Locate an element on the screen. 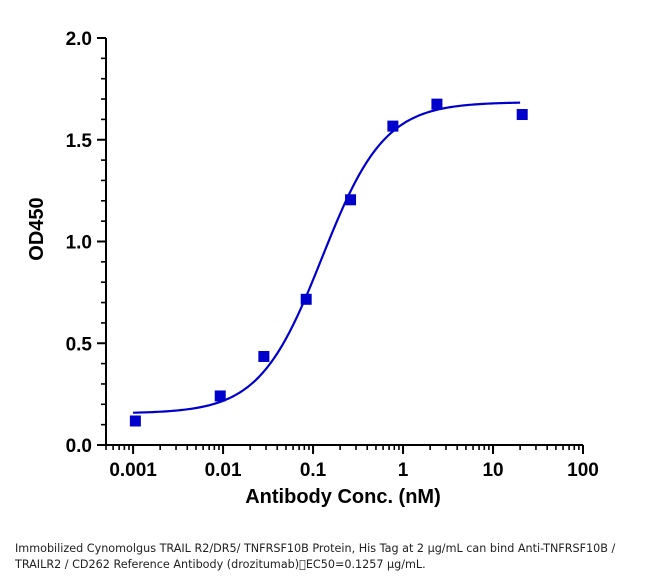 This screenshot has height=581, width=661. y-tick-label: 0.0 is located at coordinates (79, 446).